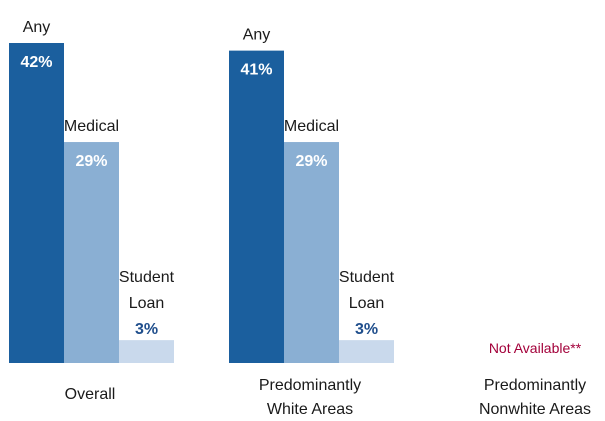 The image size is (605, 421). Describe the element at coordinates (311, 126) in the screenshot. I see `predominantly-white-areas-medical-series-label: Medical` at that location.